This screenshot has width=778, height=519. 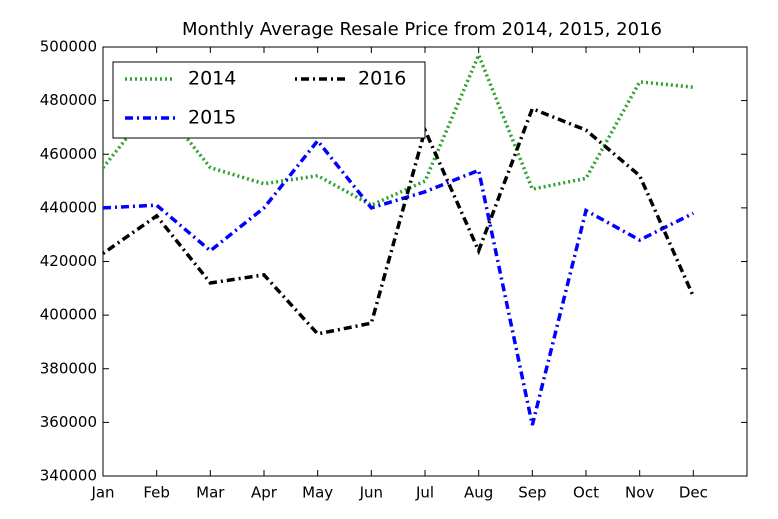 I want to click on legend-label: 2016, so click(x=382, y=79).